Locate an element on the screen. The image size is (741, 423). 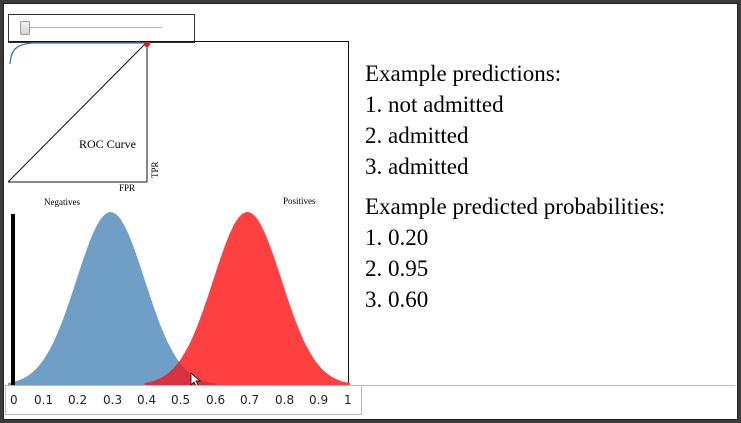
threshold-bar is located at coordinates (13, 300).